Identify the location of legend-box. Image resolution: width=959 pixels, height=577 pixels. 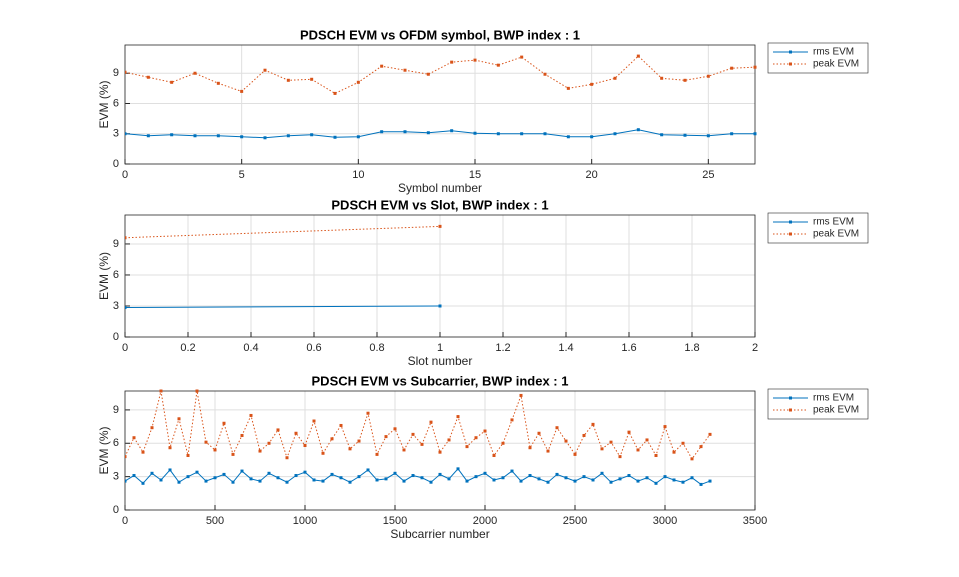
(818, 404).